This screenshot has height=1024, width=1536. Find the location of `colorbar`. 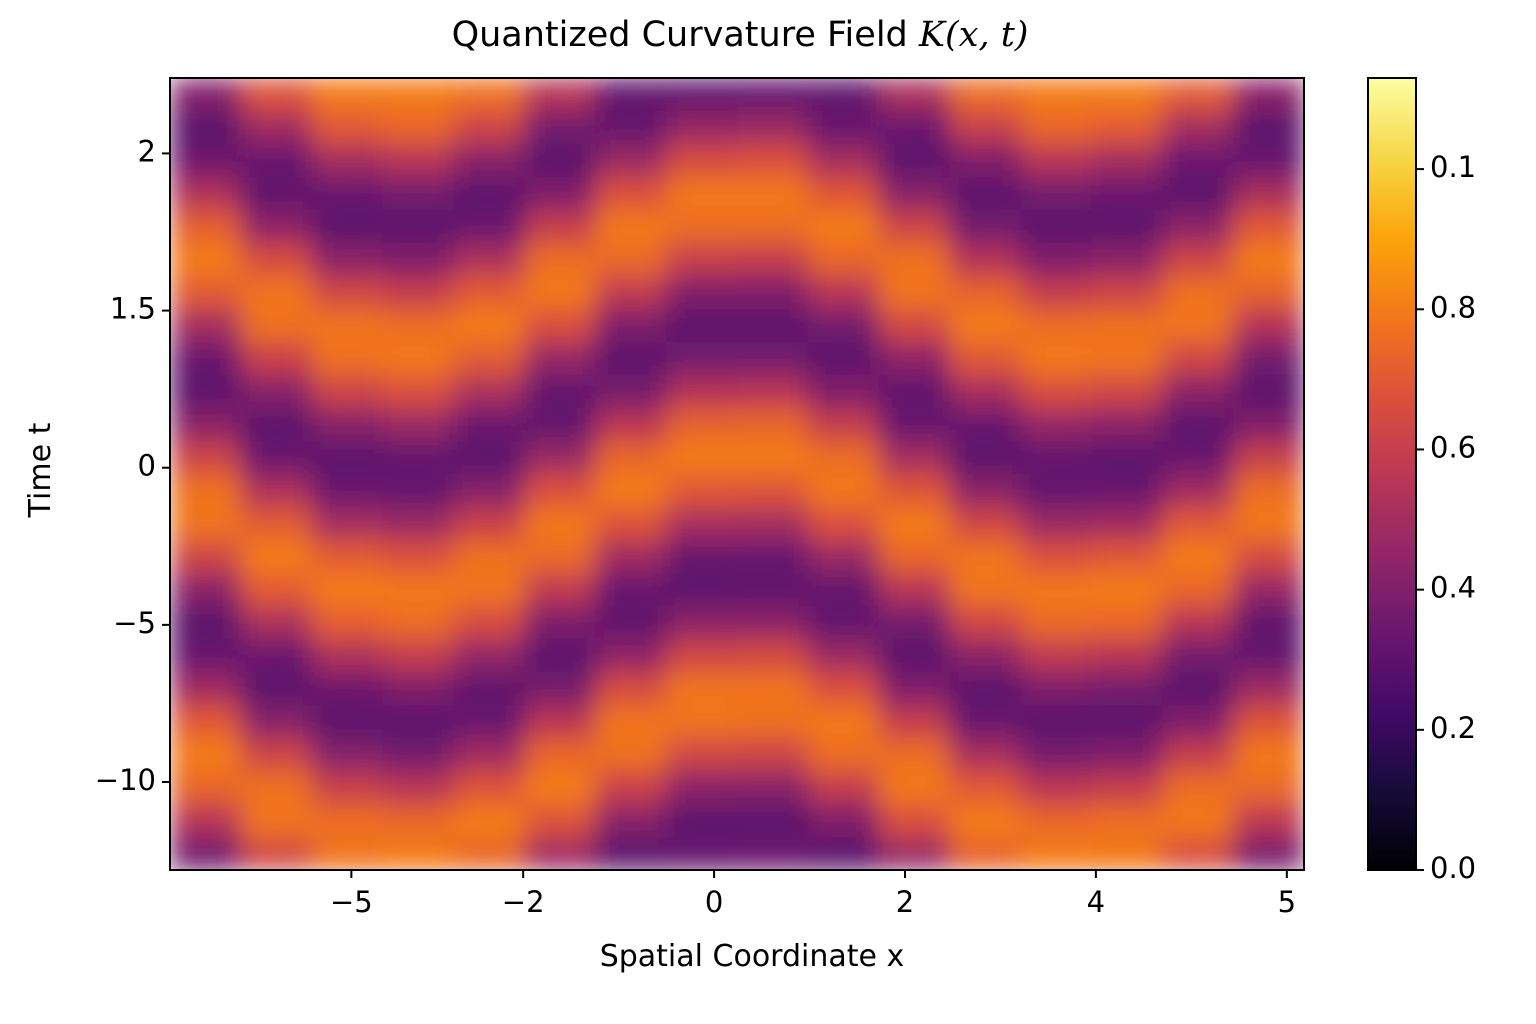

colorbar is located at coordinates (1392, 474).